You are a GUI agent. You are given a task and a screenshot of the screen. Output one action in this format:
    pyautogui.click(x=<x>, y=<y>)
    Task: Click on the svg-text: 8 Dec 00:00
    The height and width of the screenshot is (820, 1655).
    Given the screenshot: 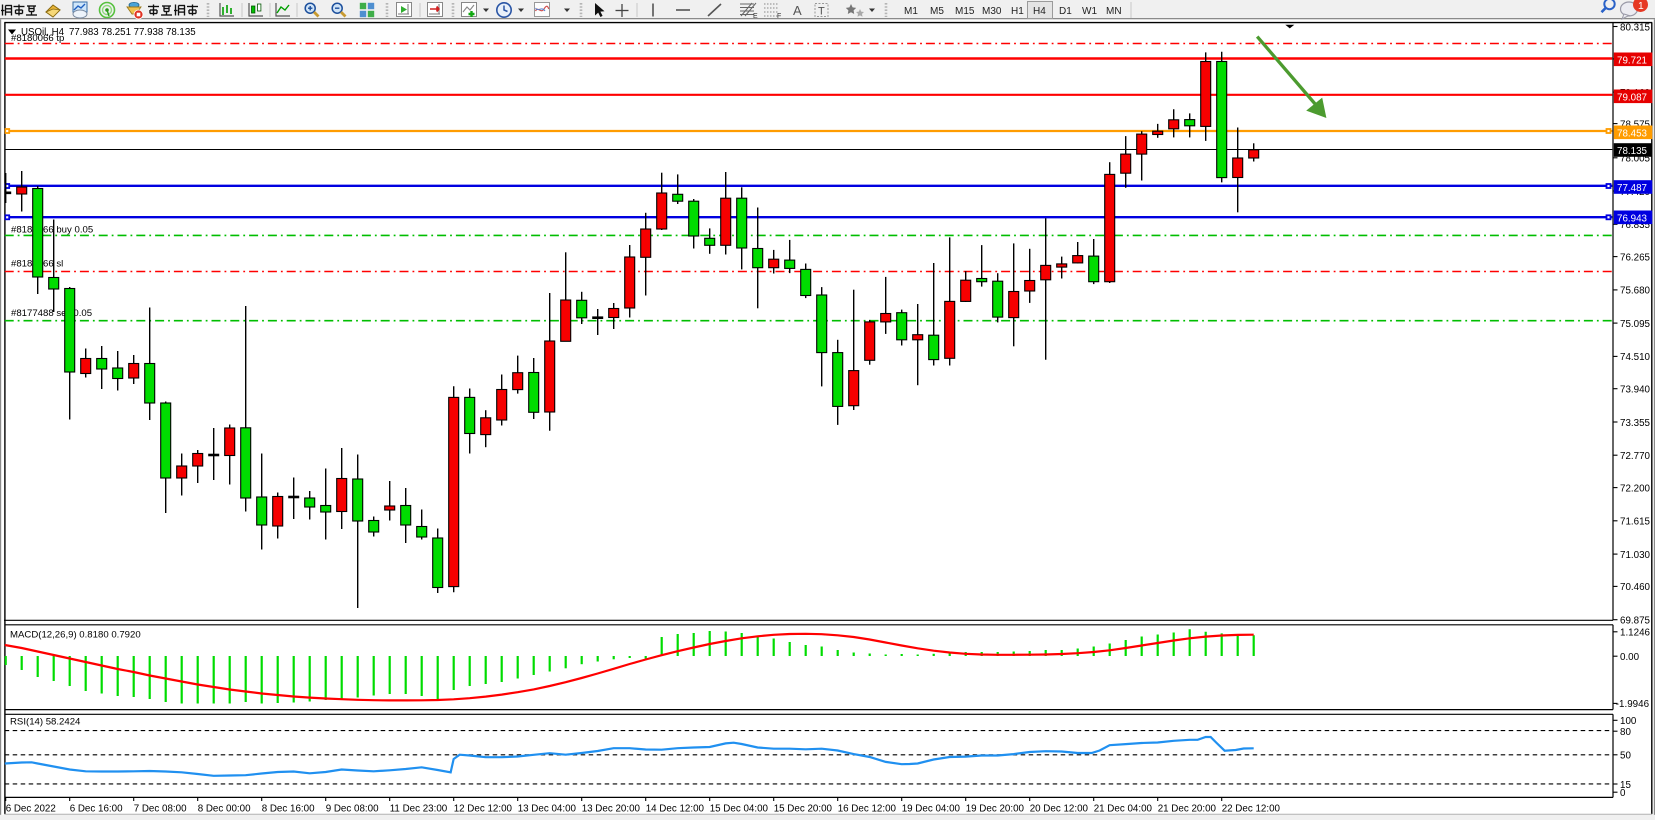 What is the action you would take?
    pyautogui.click(x=224, y=808)
    